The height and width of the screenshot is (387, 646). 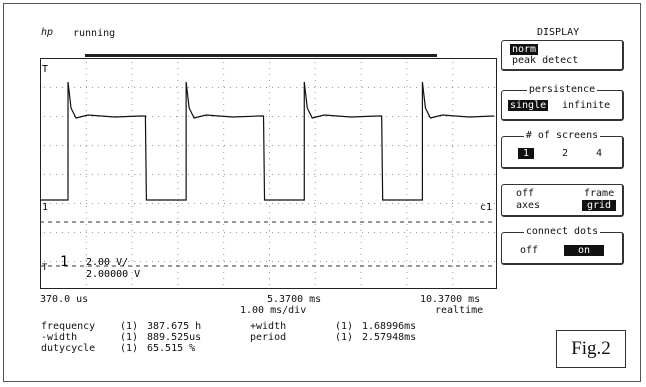 What do you see at coordinates (599, 205) in the screenshot?
I see `grid-option: grid` at bounding box center [599, 205].